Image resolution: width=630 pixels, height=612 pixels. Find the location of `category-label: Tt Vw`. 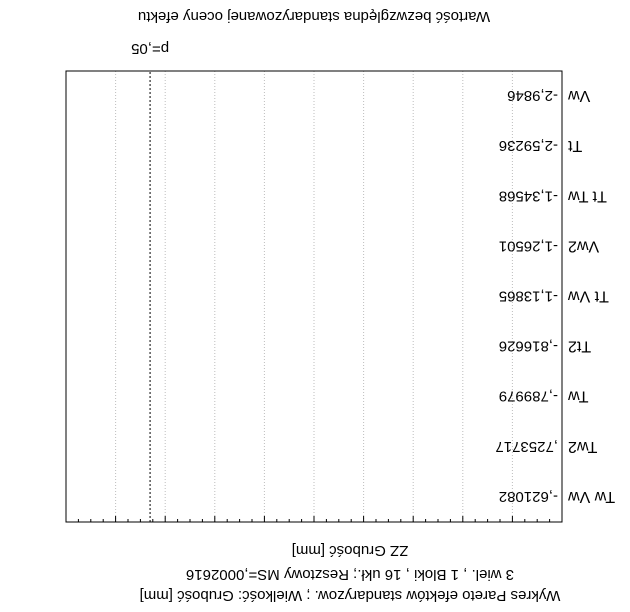

category-label: Tt Vw is located at coordinates (588, 296).